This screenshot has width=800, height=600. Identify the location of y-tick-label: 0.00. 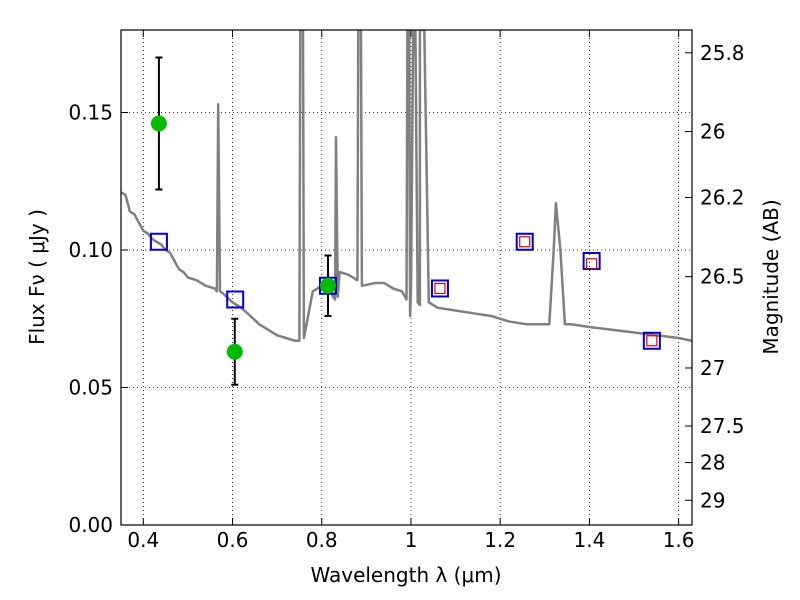
(90, 525).